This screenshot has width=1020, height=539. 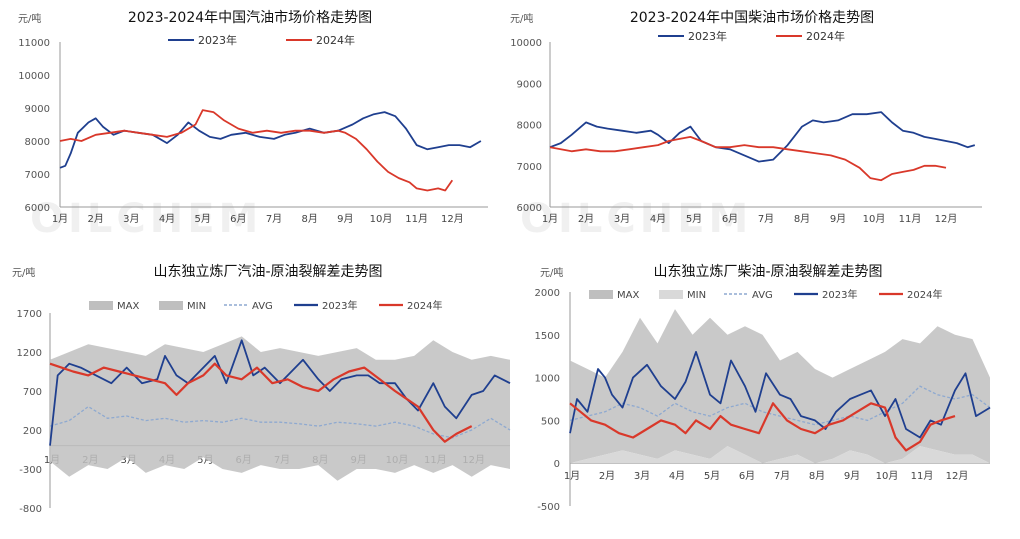 I want to click on y-tick-label: 1200, so click(x=29, y=353).